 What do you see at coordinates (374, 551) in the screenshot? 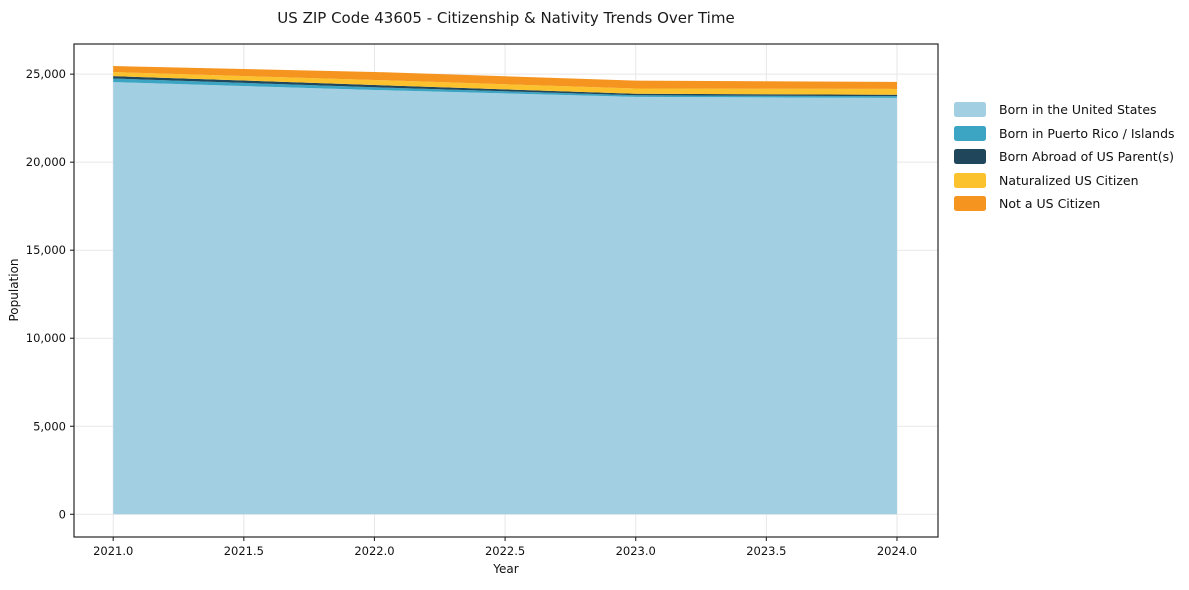
I see `x-tick-label: 2022.0` at bounding box center [374, 551].